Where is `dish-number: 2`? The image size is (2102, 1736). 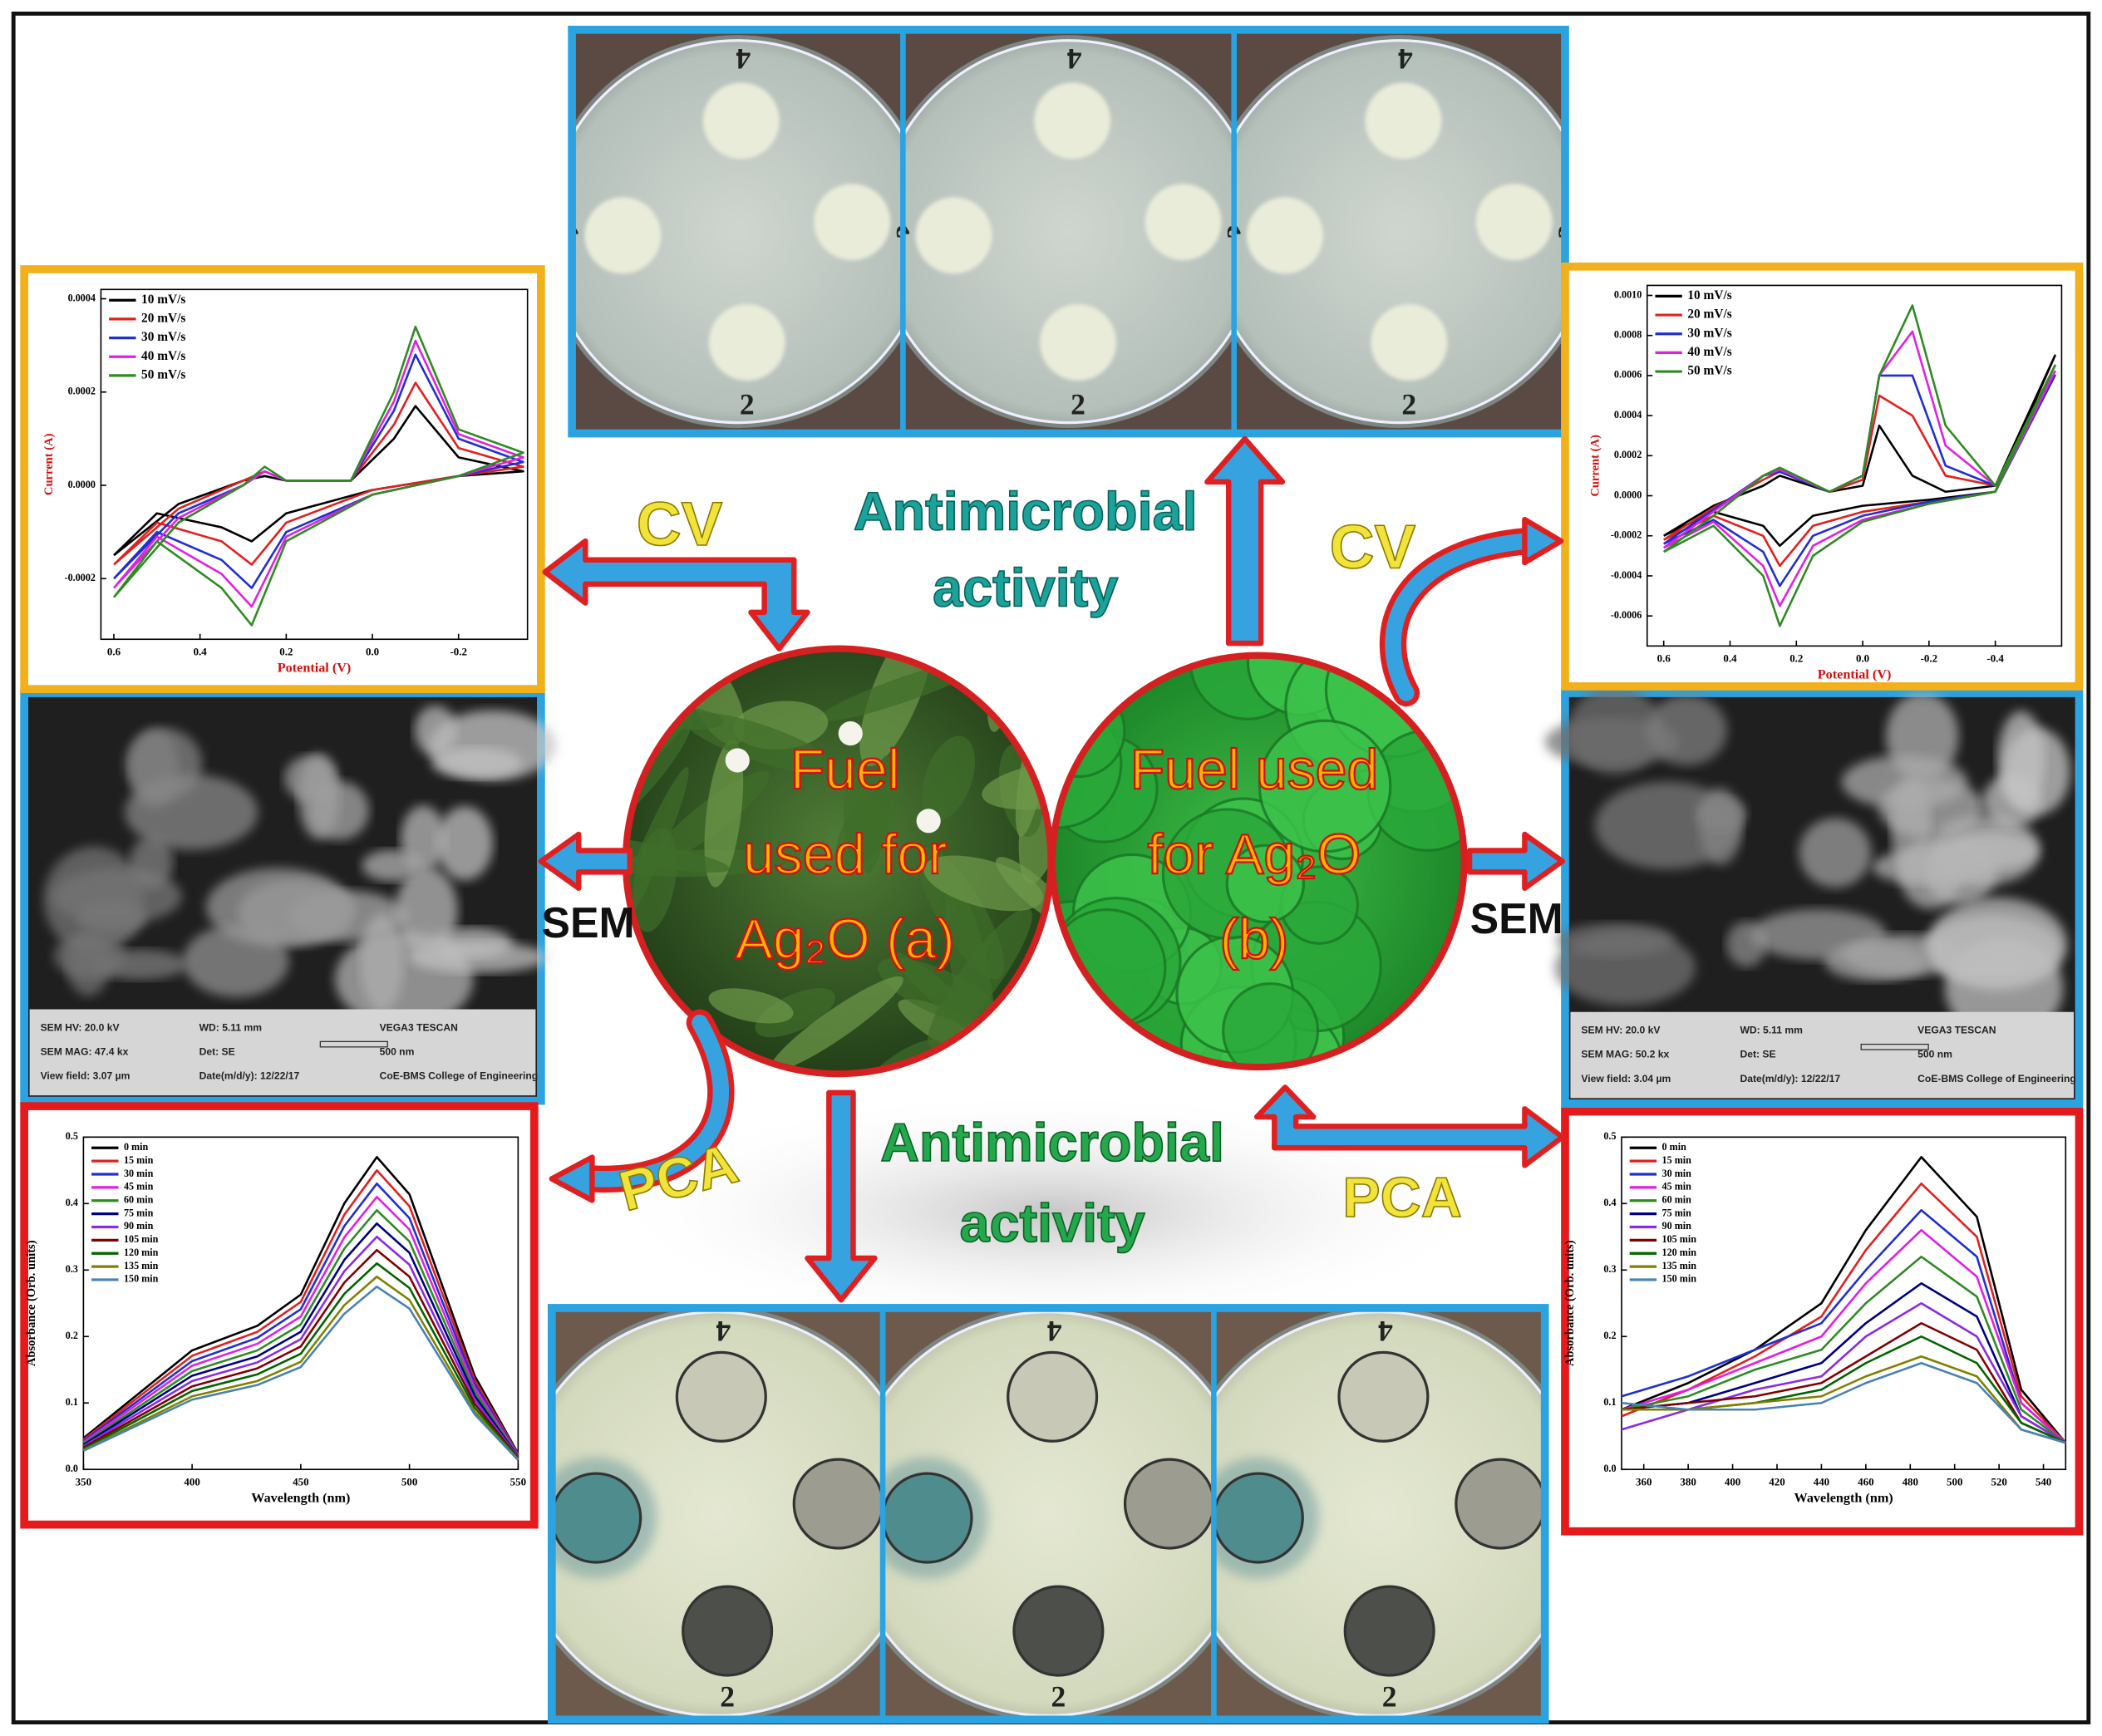 dish-number: 2 is located at coordinates (747, 403).